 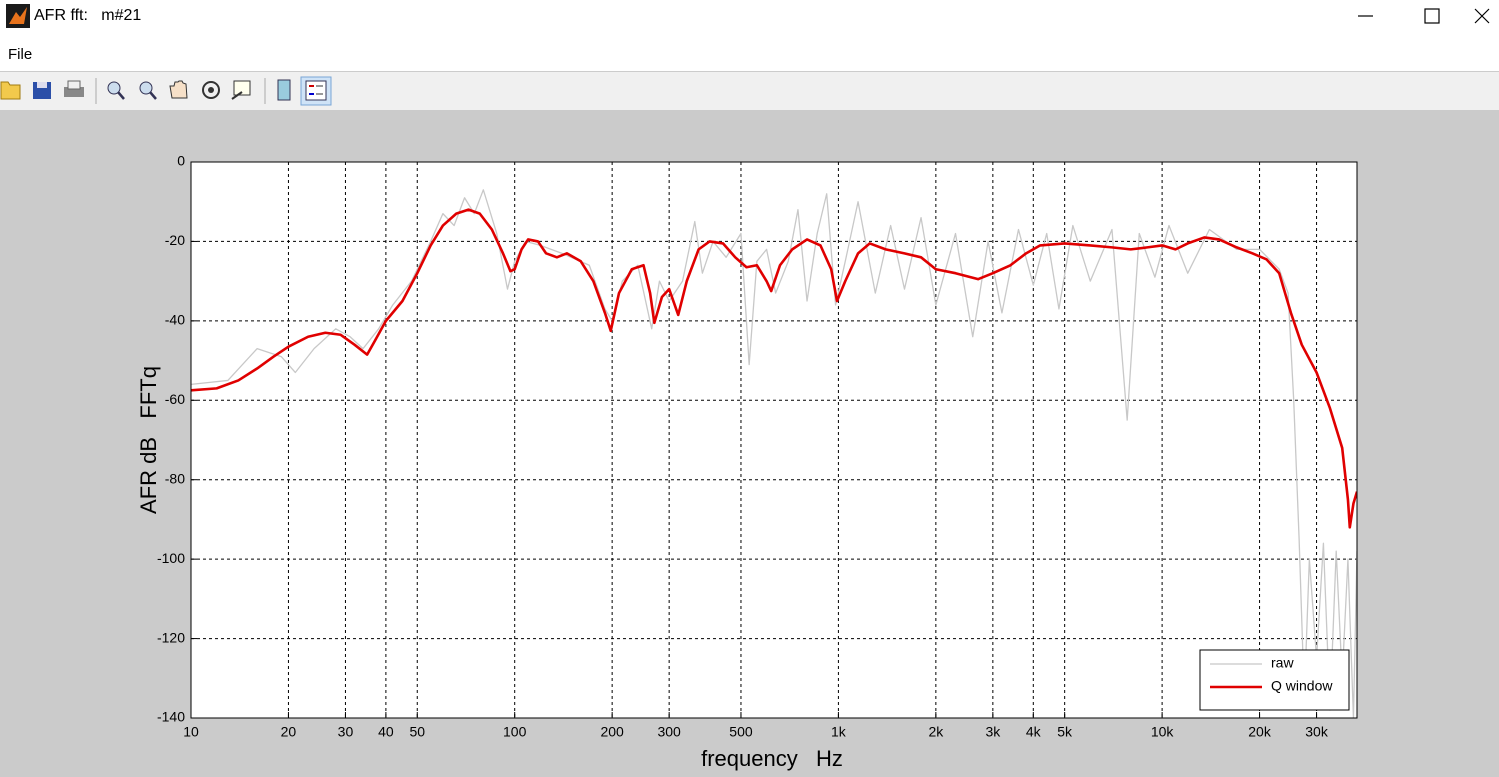 I want to click on y-tick-label: -140, so click(x=171, y=717).